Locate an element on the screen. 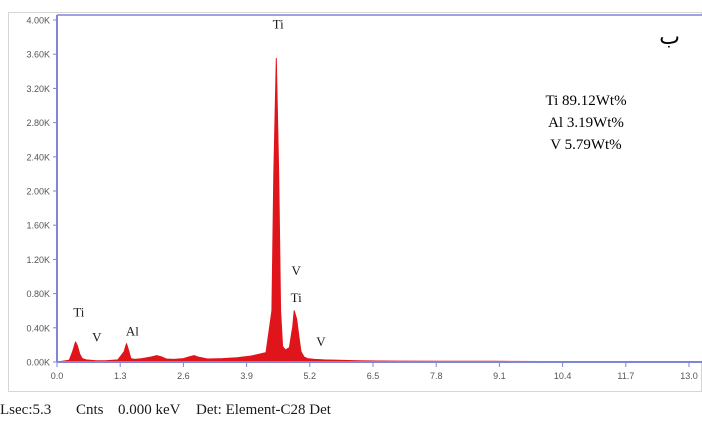 Image resolution: width=702 pixels, height=429 pixels. x-tick-label: 2.6 is located at coordinates (183, 376).